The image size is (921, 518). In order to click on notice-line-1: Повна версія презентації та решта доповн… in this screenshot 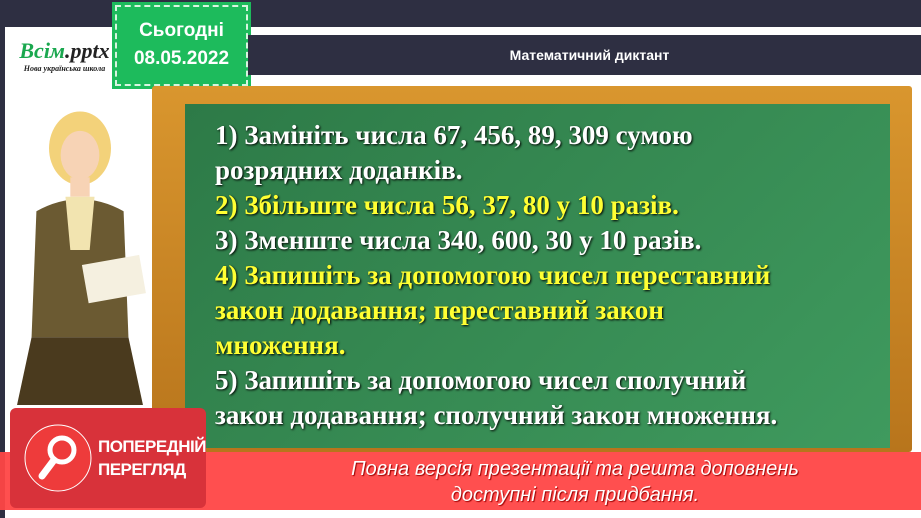, I will do `click(575, 469)`.